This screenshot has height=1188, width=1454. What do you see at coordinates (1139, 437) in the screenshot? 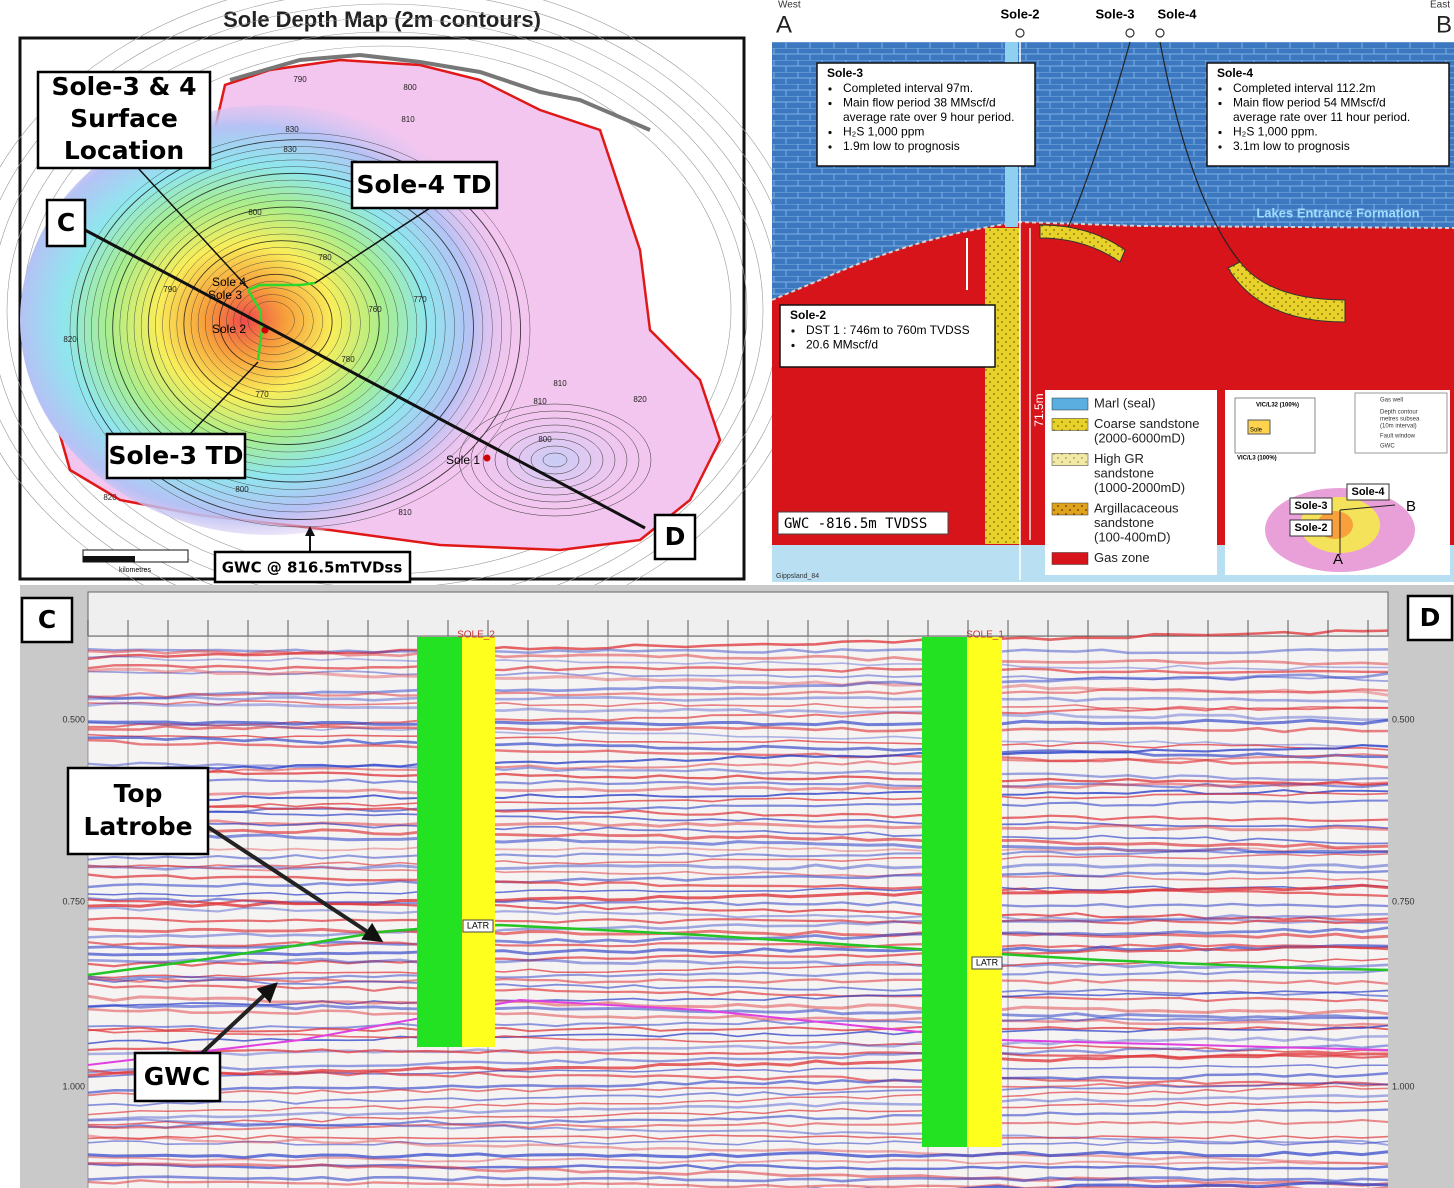
I see `legend-label: (2000-6000mD)` at bounding box center [1139, 437].